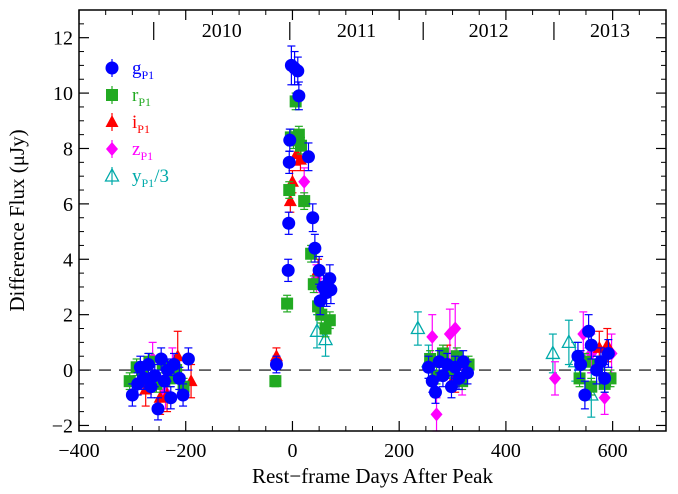 This screenshot has width=678, height=494. I want to click on year-label: 2012, so click(489, 31).